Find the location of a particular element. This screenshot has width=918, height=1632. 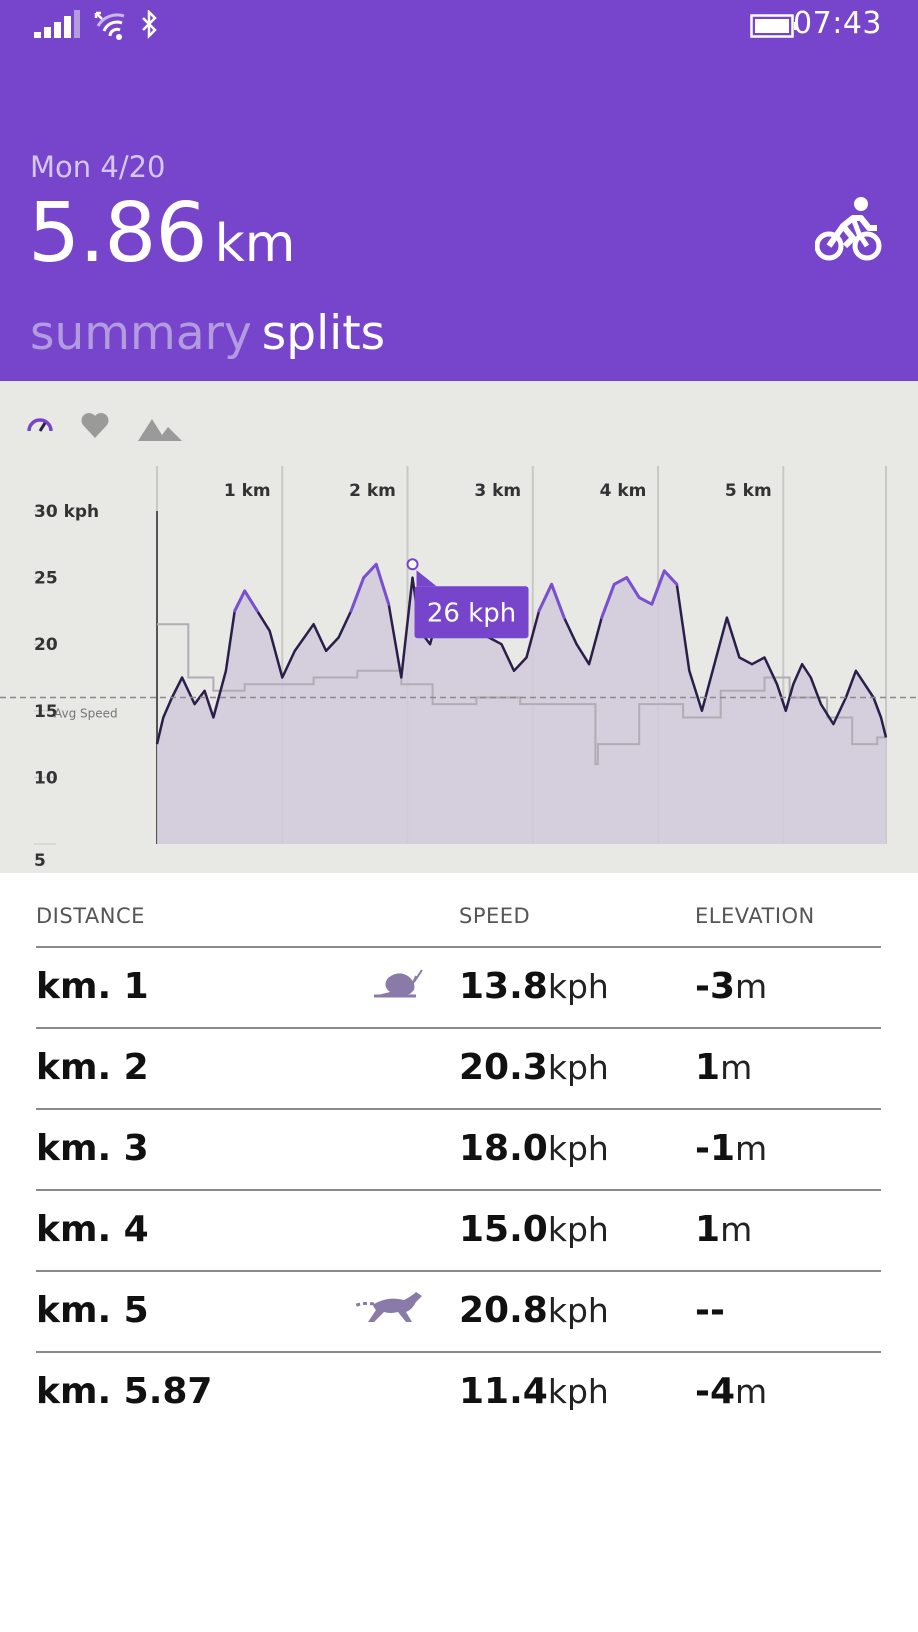

x-tick-label: 1 km is located at coordinates (247, 491).